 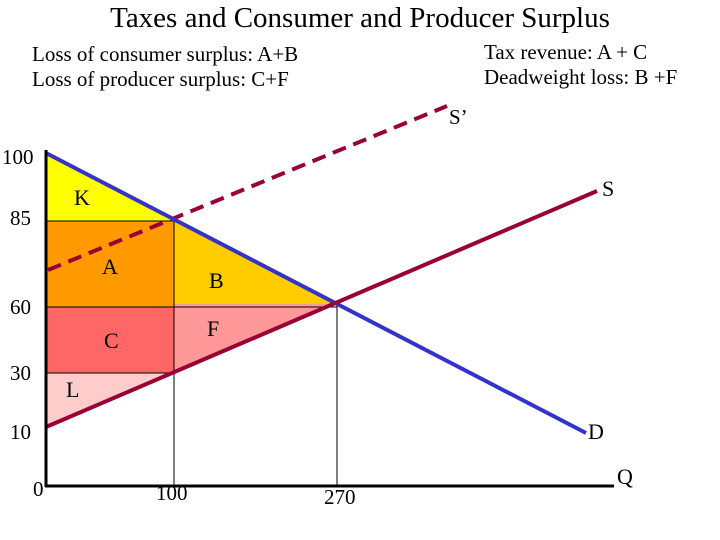 What do you see at coordinates (213, 328) in the screenshot?
I see `region-label-f: F` at bounding box center [213, 328].